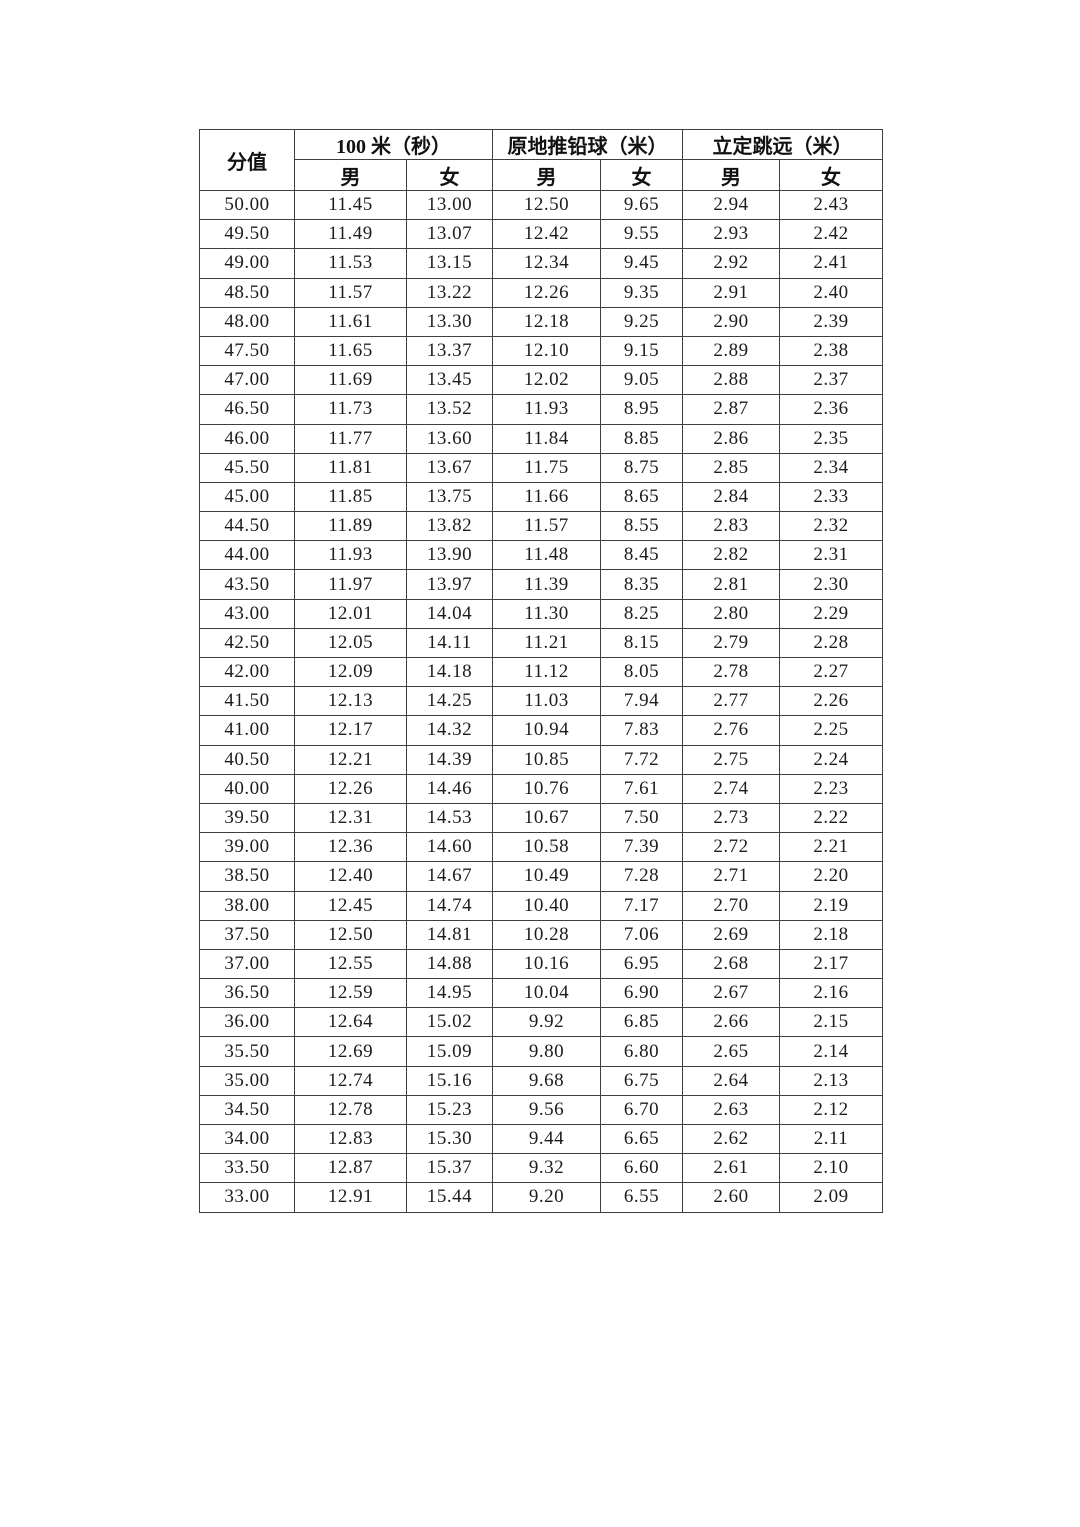 The width and height of the screenshot is (1080, 1527). Describe the element at coordinates (350, 672) in the screenshot. I see `value-cell: 12.09` at that location.